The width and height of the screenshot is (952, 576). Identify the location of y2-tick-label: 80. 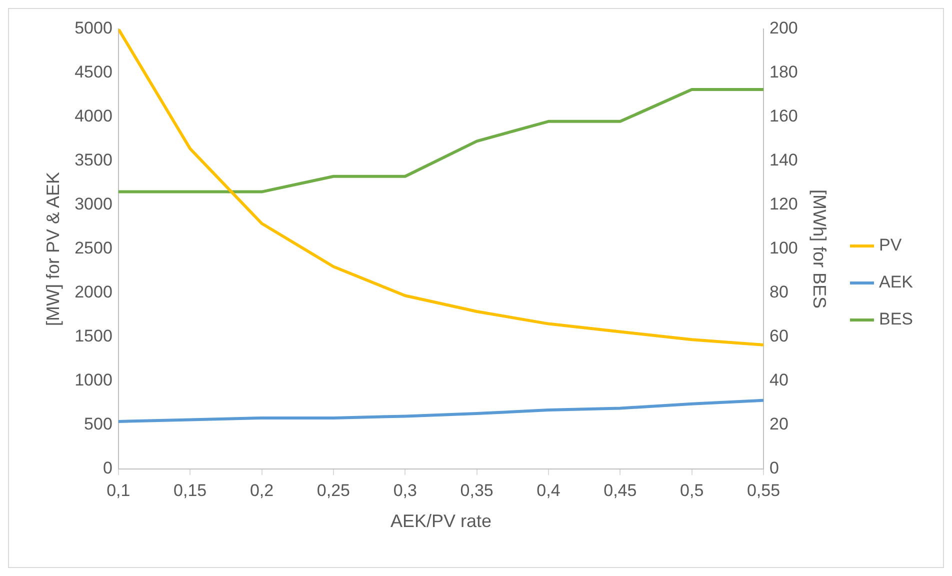
(779, 292).